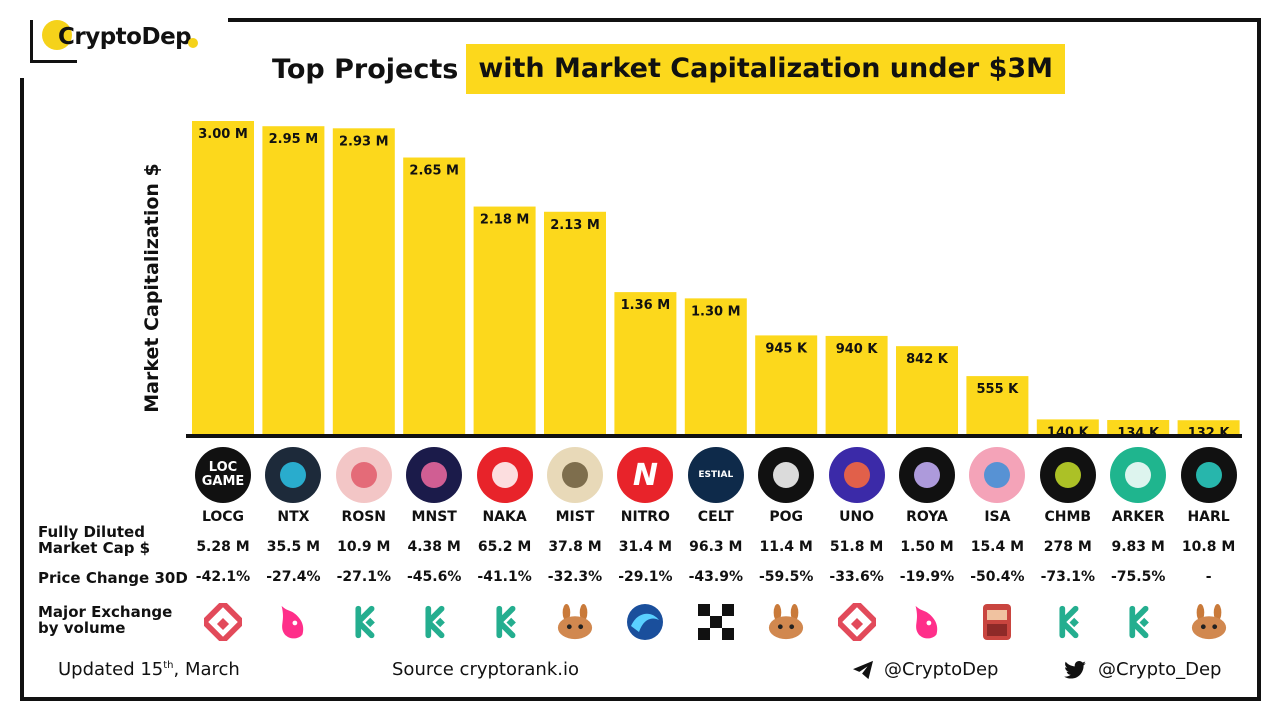 Image resolution: width=1280 pixels, height=720 pixels. What do you see at coordinates (1208, 547) in the screenshot?
I see `fdv-value: 10.8 M` at bounding box center [1208, 547].